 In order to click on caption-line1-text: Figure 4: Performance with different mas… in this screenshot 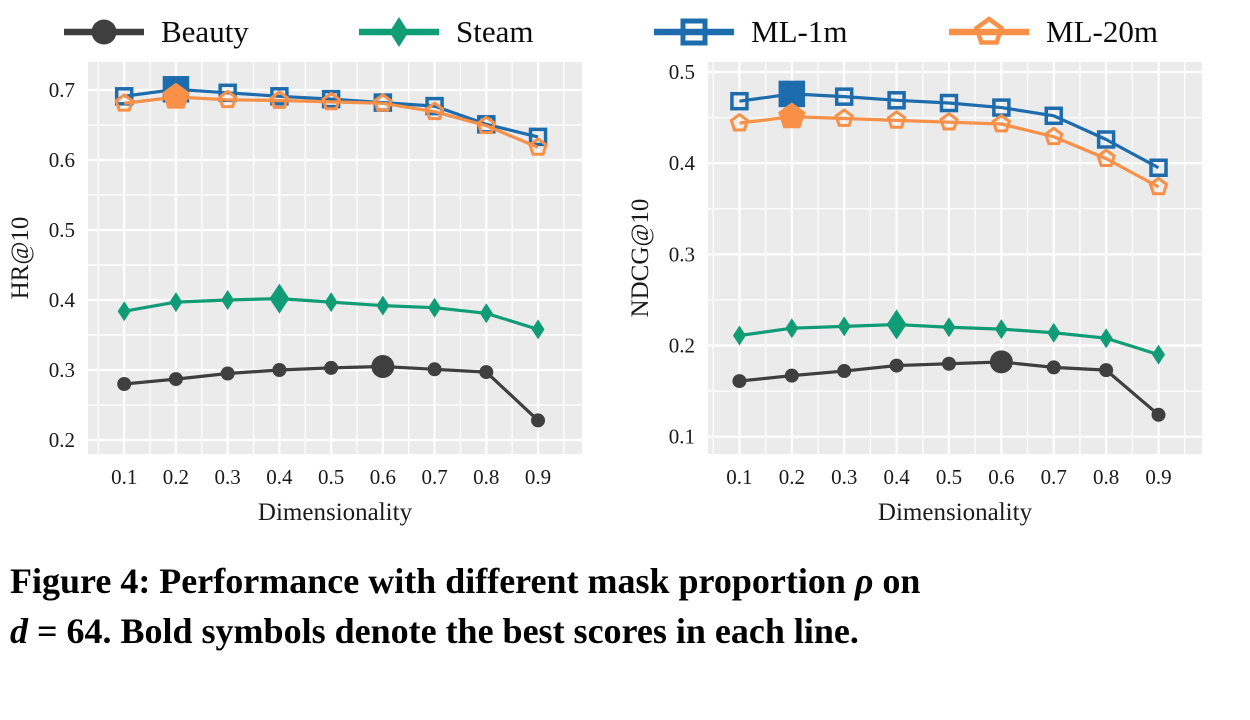, I will do `click(432, 581)`.